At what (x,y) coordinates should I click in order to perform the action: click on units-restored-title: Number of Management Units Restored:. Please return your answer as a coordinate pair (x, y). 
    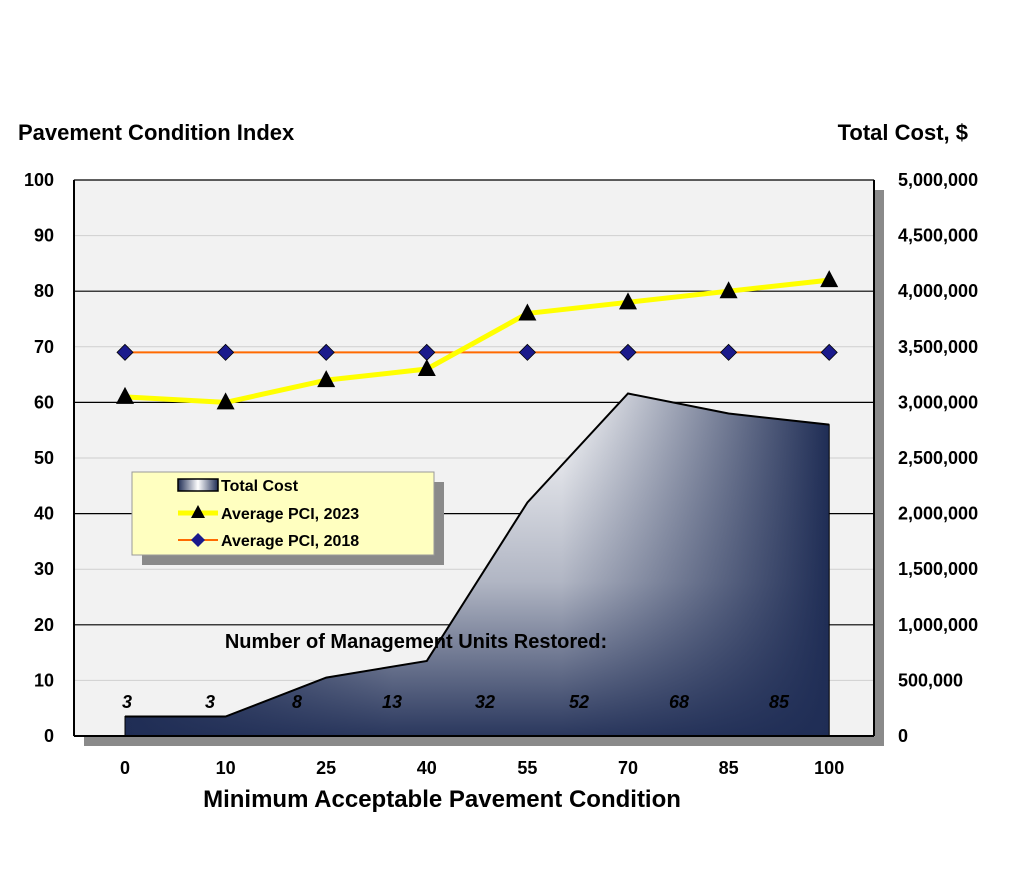
    Looking at the image, I should click on (416, 642).